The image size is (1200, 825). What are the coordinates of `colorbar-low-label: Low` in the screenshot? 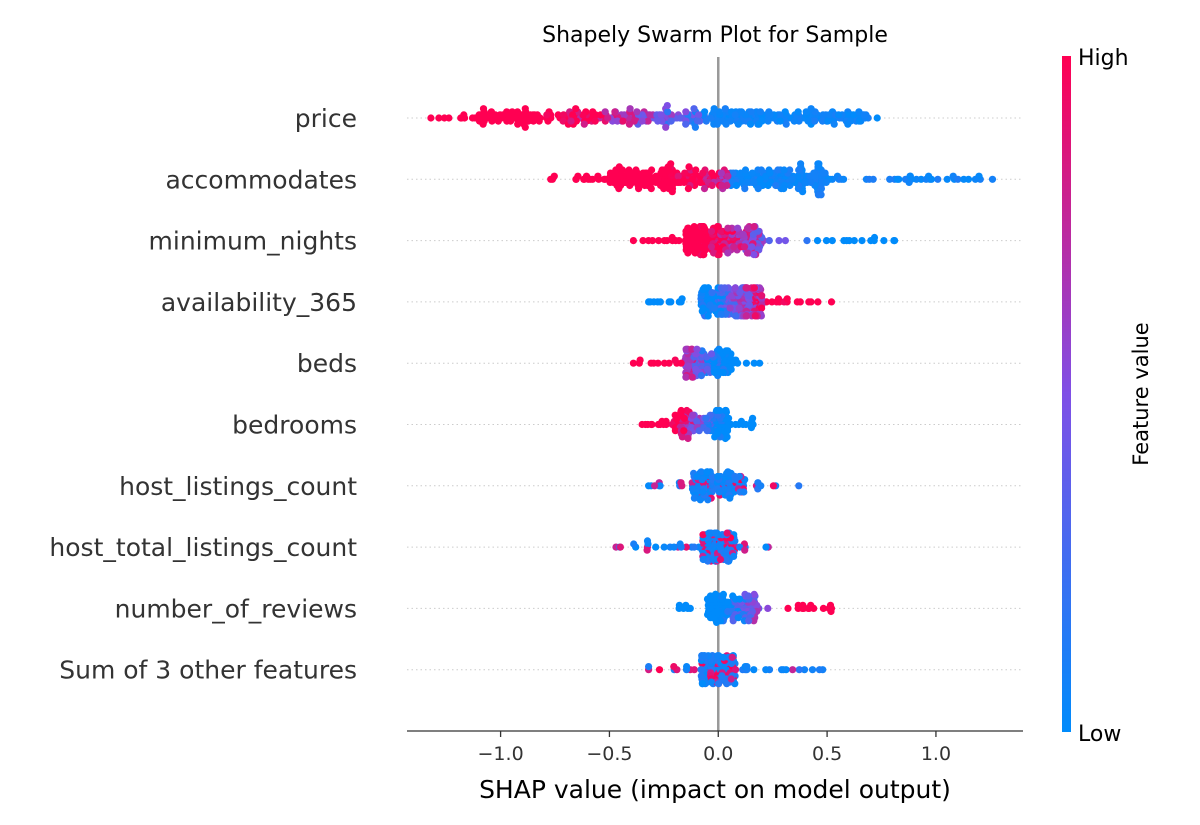 It's located at (1099, 734).